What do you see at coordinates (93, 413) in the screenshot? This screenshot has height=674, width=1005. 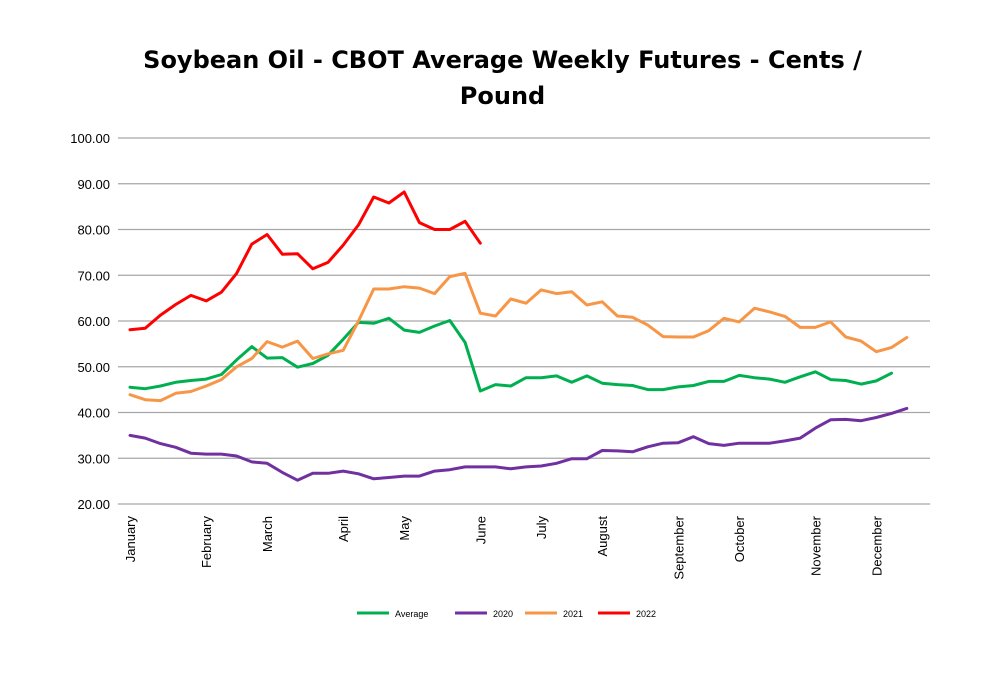 I see `y-tick-label: 40.00` at bounding box center [93, 413].